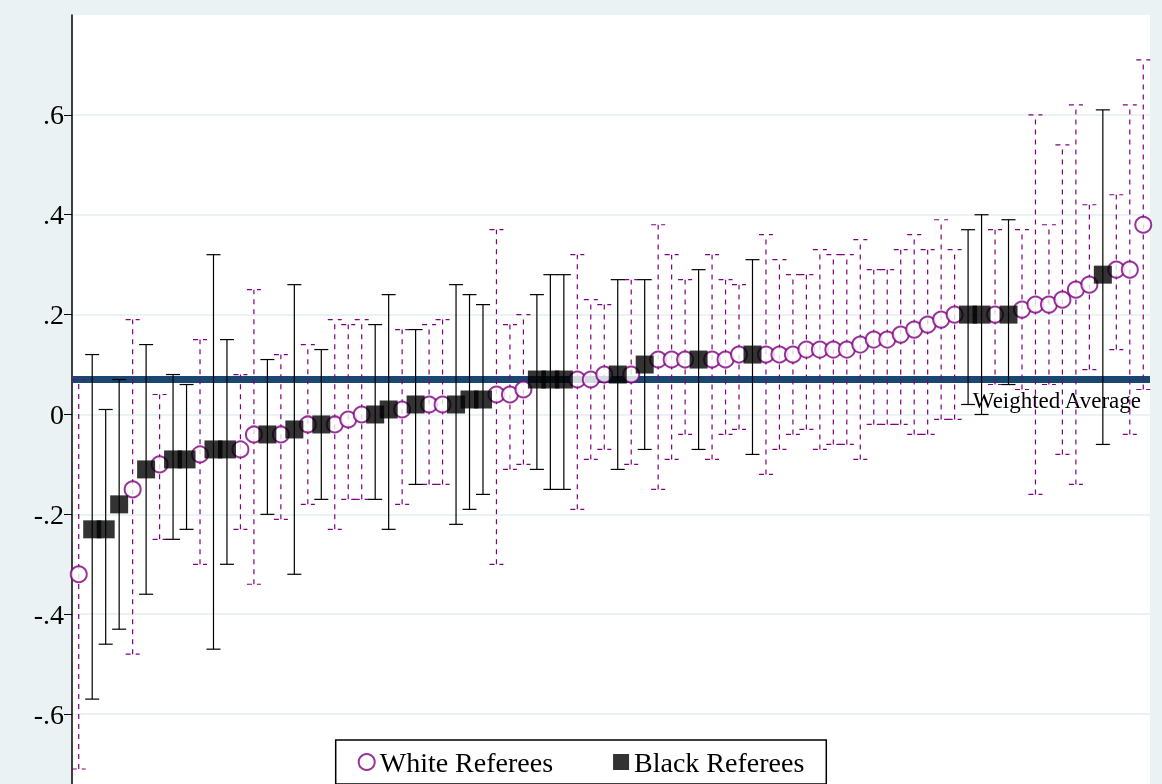 This screenshot has width=1162, height=784. I want to click on y-tick-label: 0, so click(57, 414).